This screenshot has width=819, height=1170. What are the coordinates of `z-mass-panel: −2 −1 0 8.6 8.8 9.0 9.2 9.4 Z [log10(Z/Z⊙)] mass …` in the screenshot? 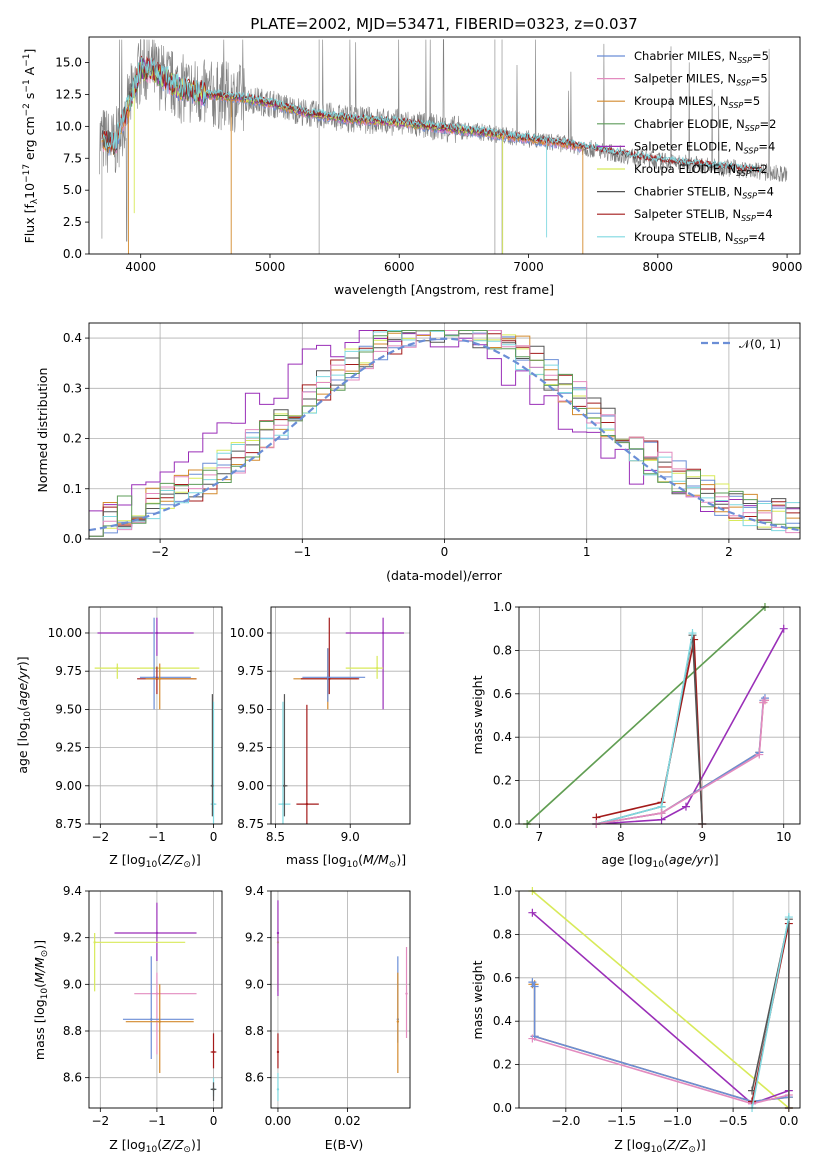 It's located at (127, 1019).